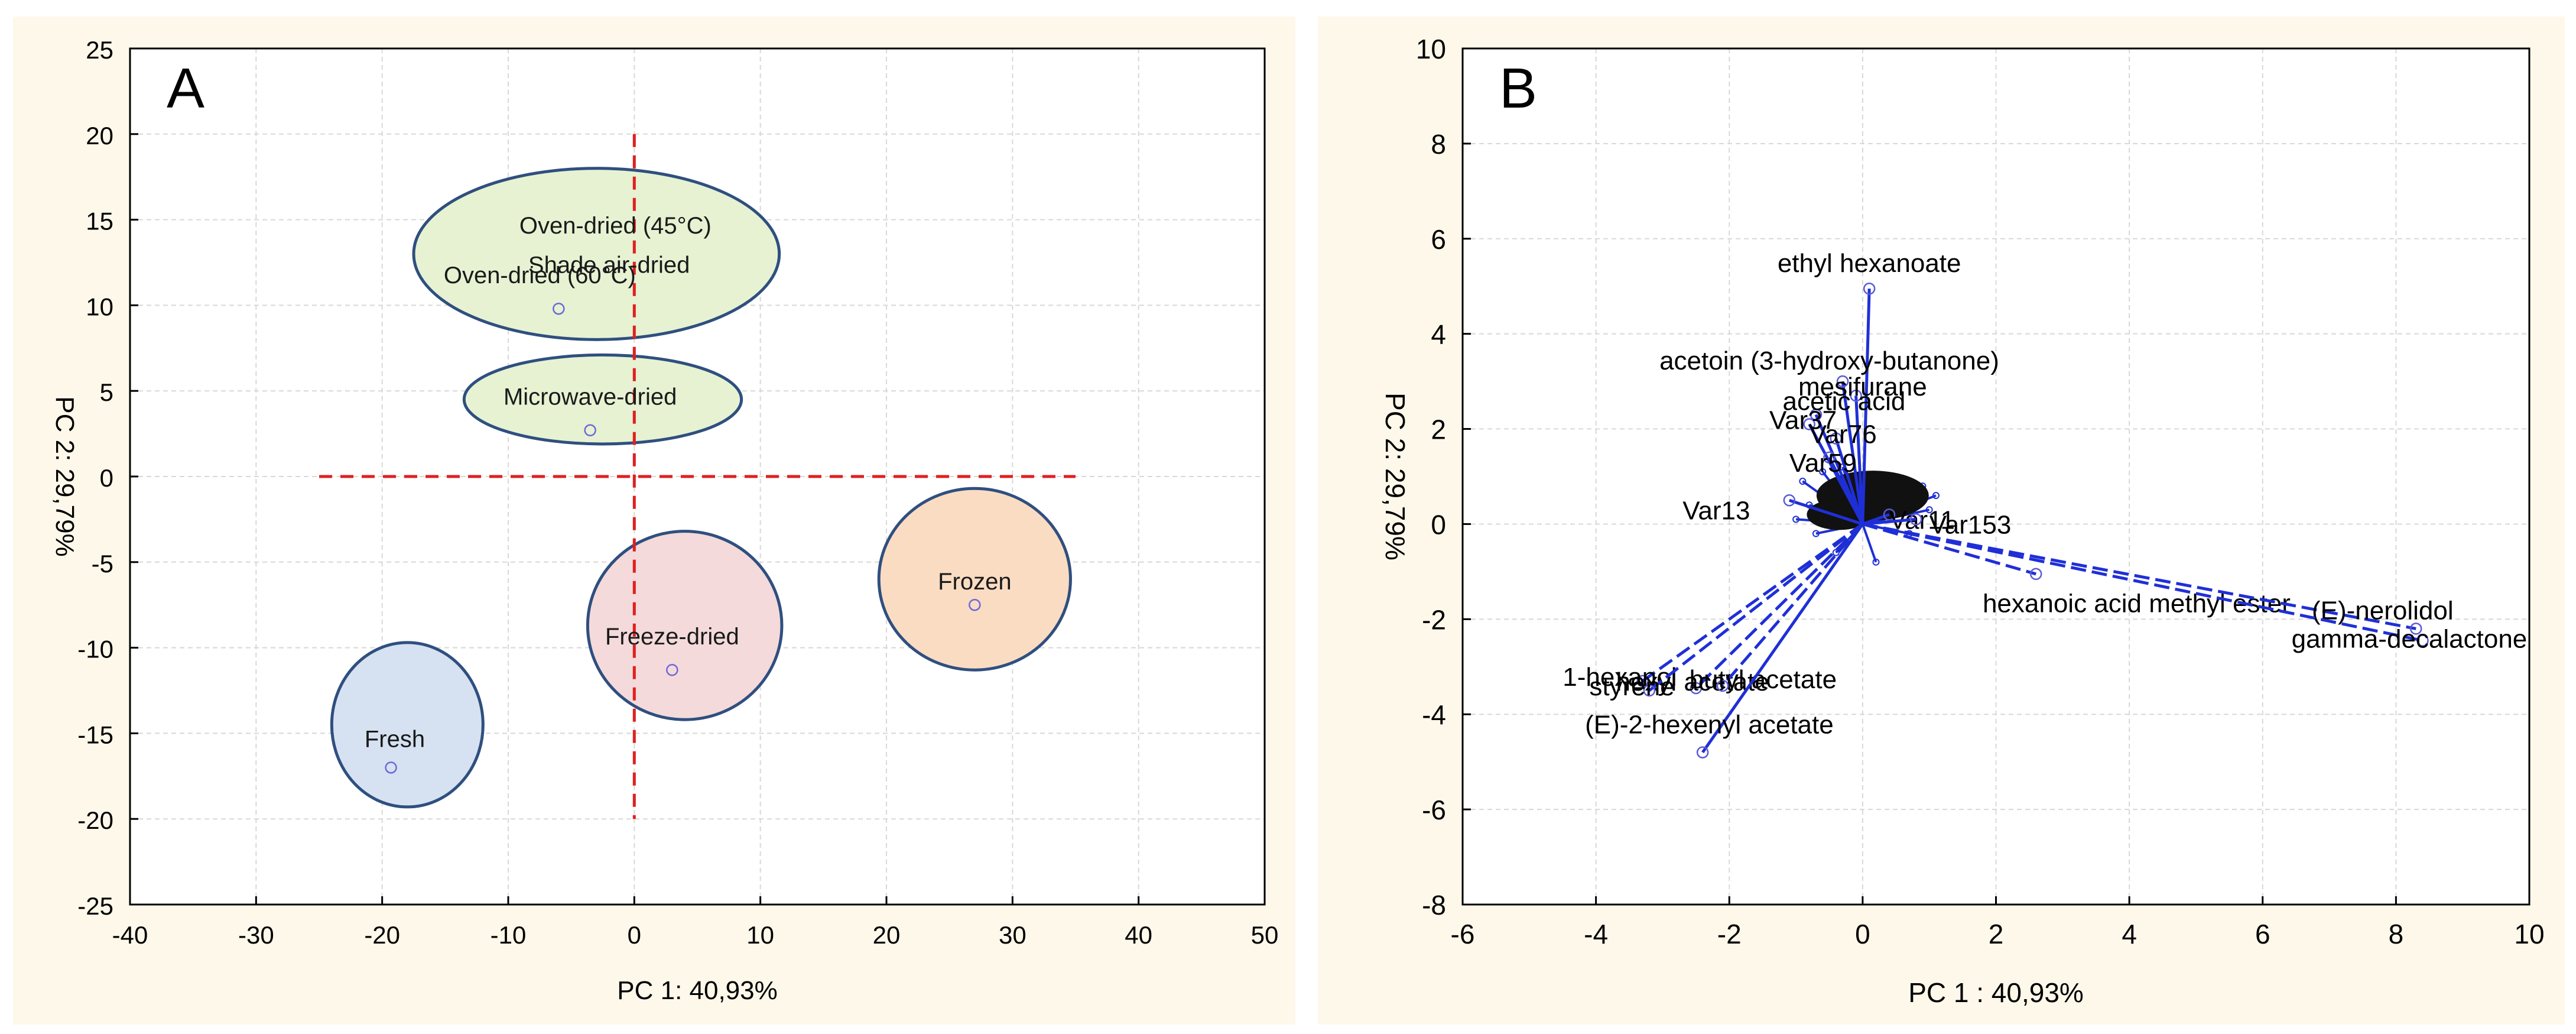 This screenshot has height=1034, width=2576. Describe the element at coordinates (615, 226) in the screenshot. I see `group-label: Oven-dried (45°C)` at that location.